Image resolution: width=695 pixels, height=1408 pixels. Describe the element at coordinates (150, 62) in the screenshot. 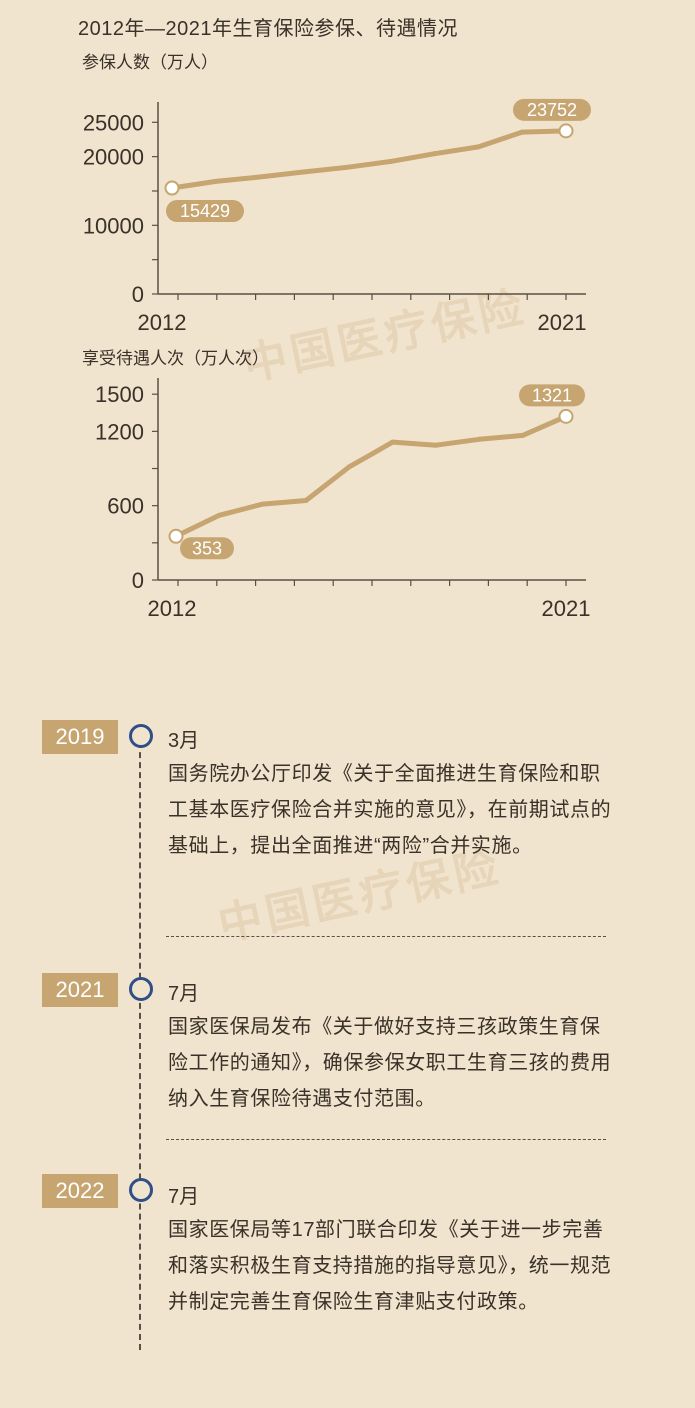

I see `y-axis-label: 参保人数（万人）` at that location.